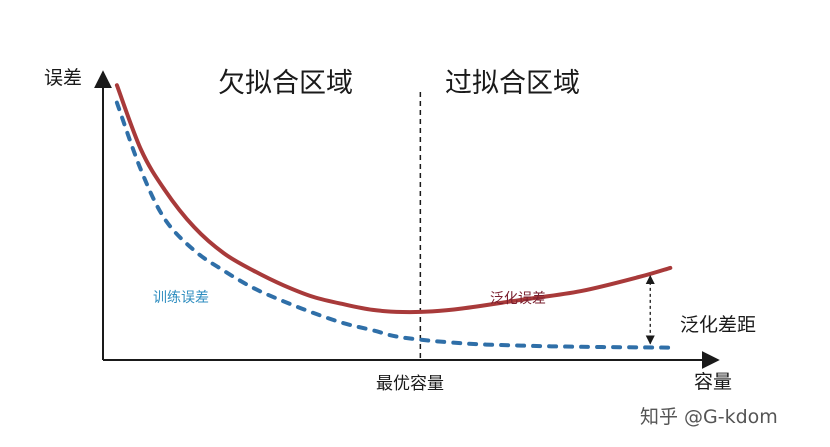 This screenshot has height=447, width=830. What do you see at coordinates (518, 299) in the screenshot?
I see `generalization-error-label: 泛化误差` at bounding box center [518, 299].